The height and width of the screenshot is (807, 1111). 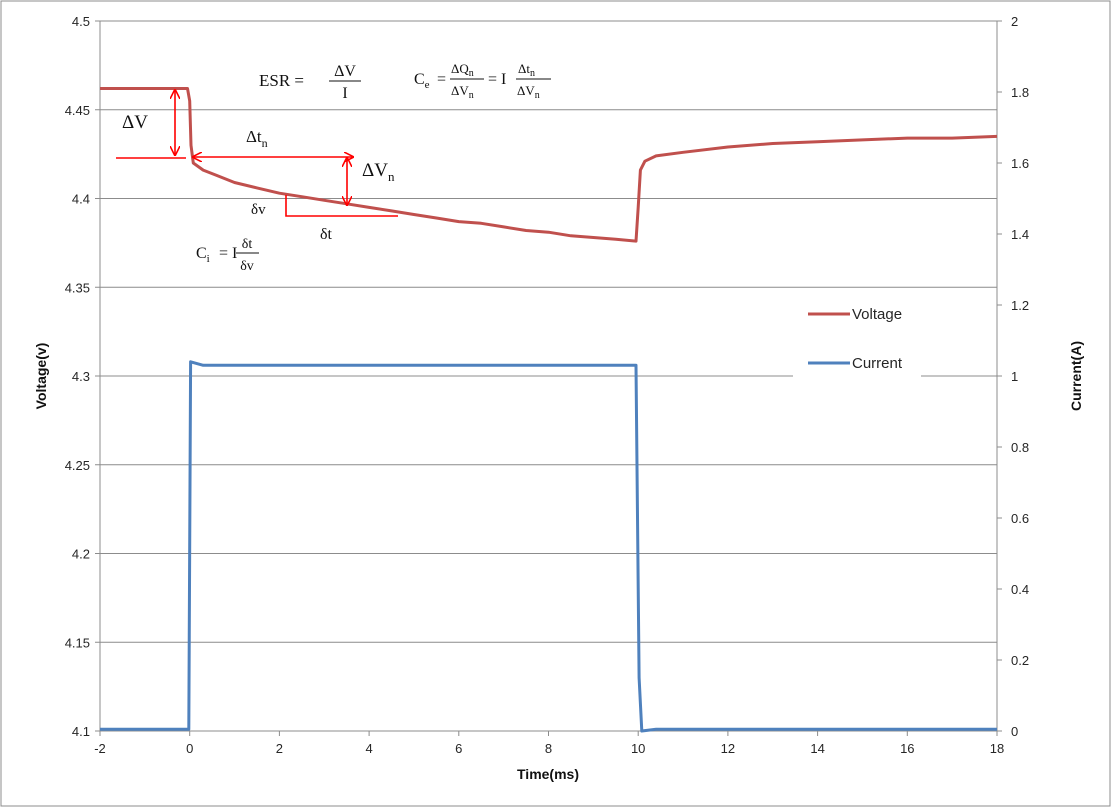 I want to click on formula-ce-eq2: = I, so click(x=497, y=79).